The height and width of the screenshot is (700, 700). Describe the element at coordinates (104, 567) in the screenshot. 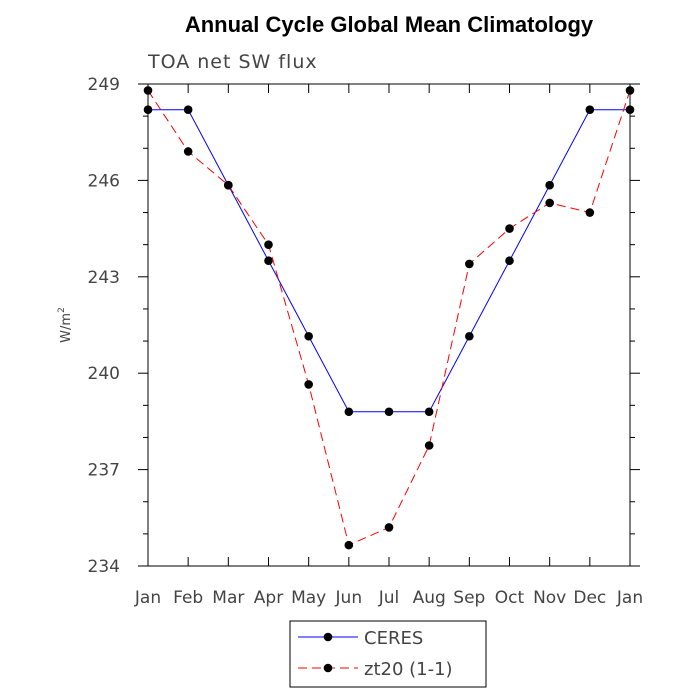

I see `y-tick-label: 234` at that location.